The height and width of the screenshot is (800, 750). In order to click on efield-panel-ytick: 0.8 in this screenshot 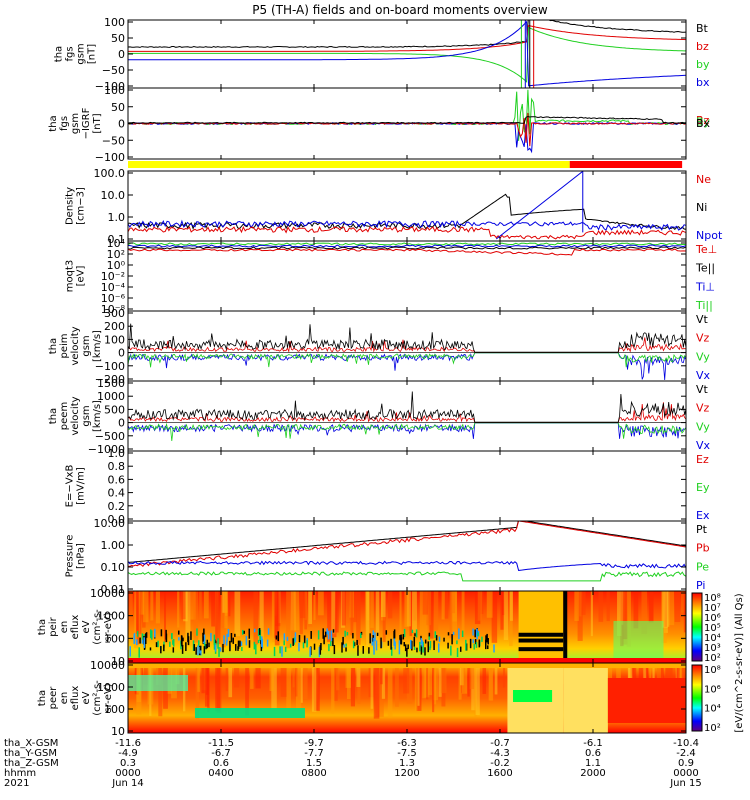, I will do `click(117, 466)`.